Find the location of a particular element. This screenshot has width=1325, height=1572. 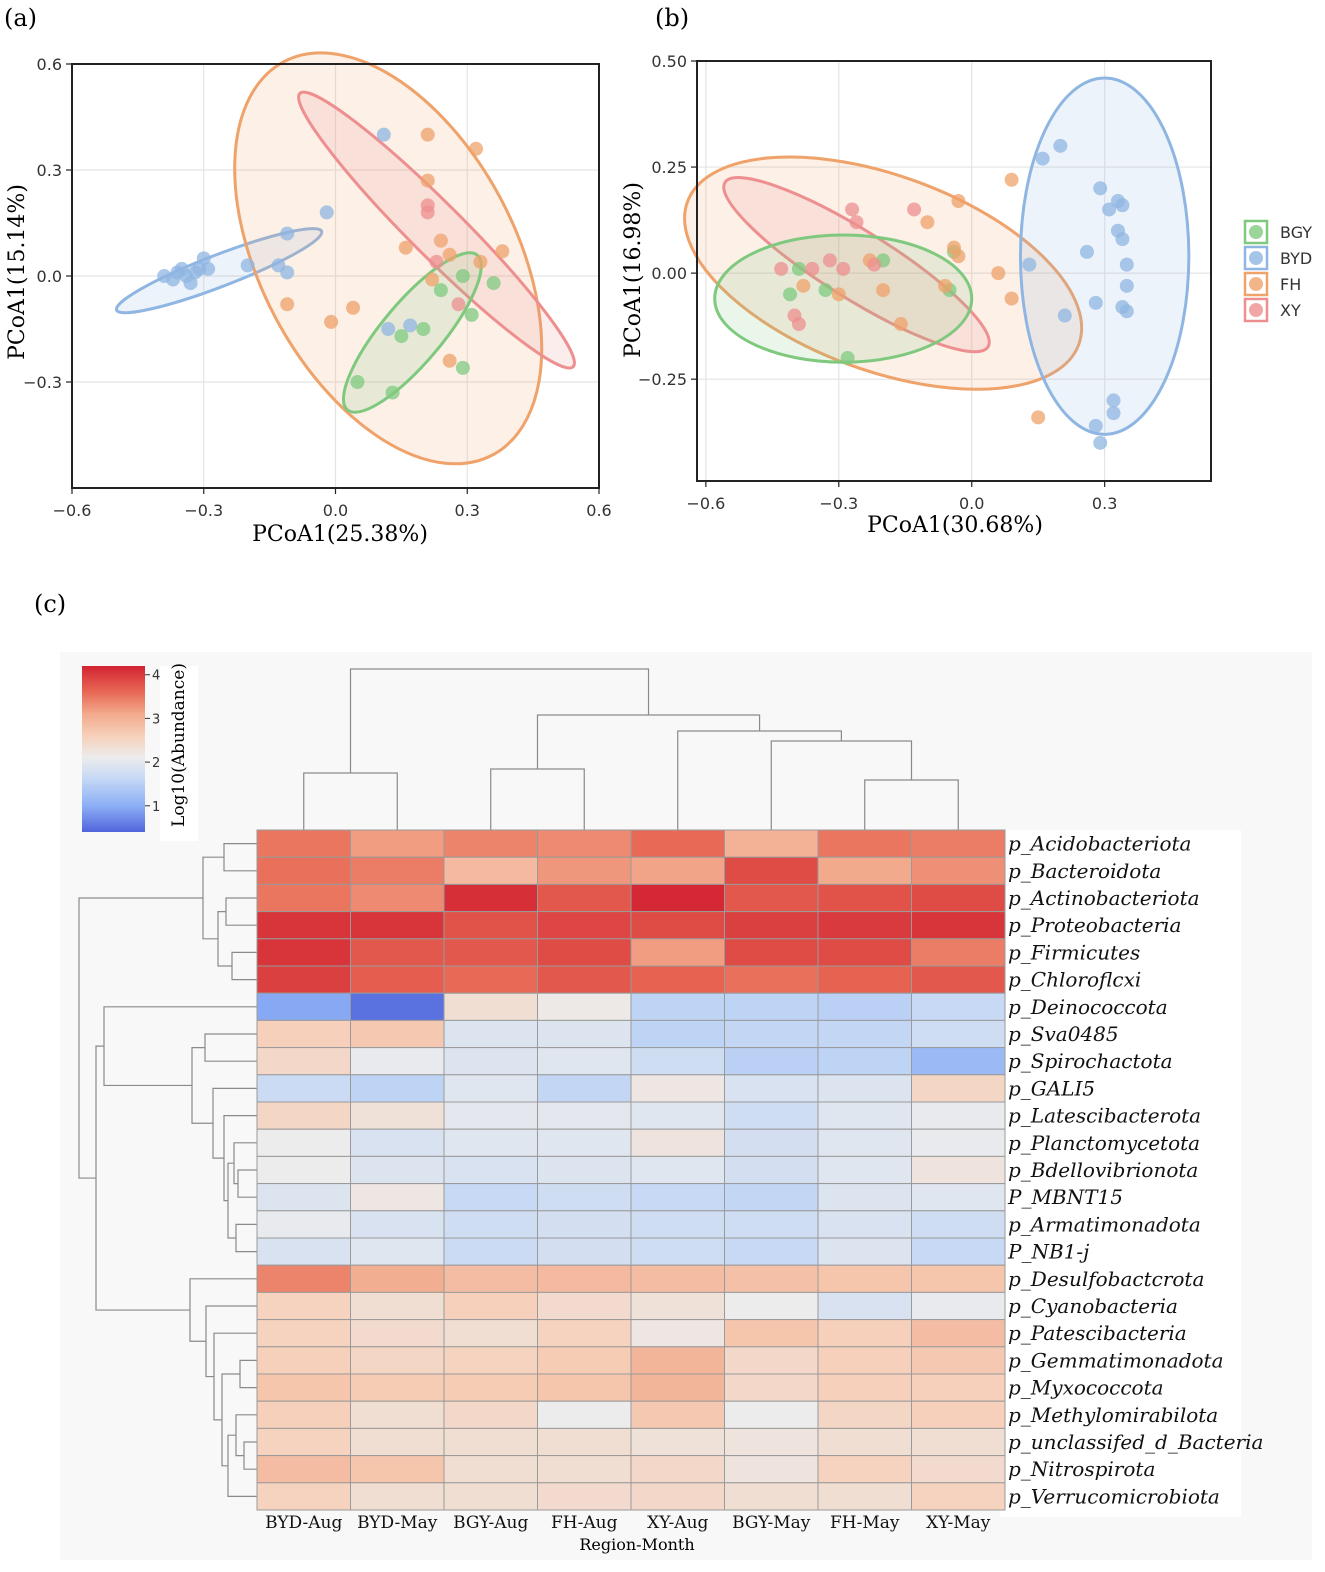

x-tick-label: 0.0 is located at coordinates (335, 510).